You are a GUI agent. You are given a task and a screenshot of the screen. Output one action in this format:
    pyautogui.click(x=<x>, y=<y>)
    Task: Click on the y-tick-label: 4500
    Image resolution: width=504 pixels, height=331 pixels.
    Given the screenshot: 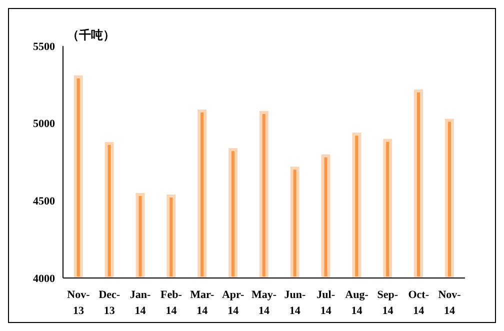 What is the action you would take?
    pyautogui.click(x=44, y=202)
    